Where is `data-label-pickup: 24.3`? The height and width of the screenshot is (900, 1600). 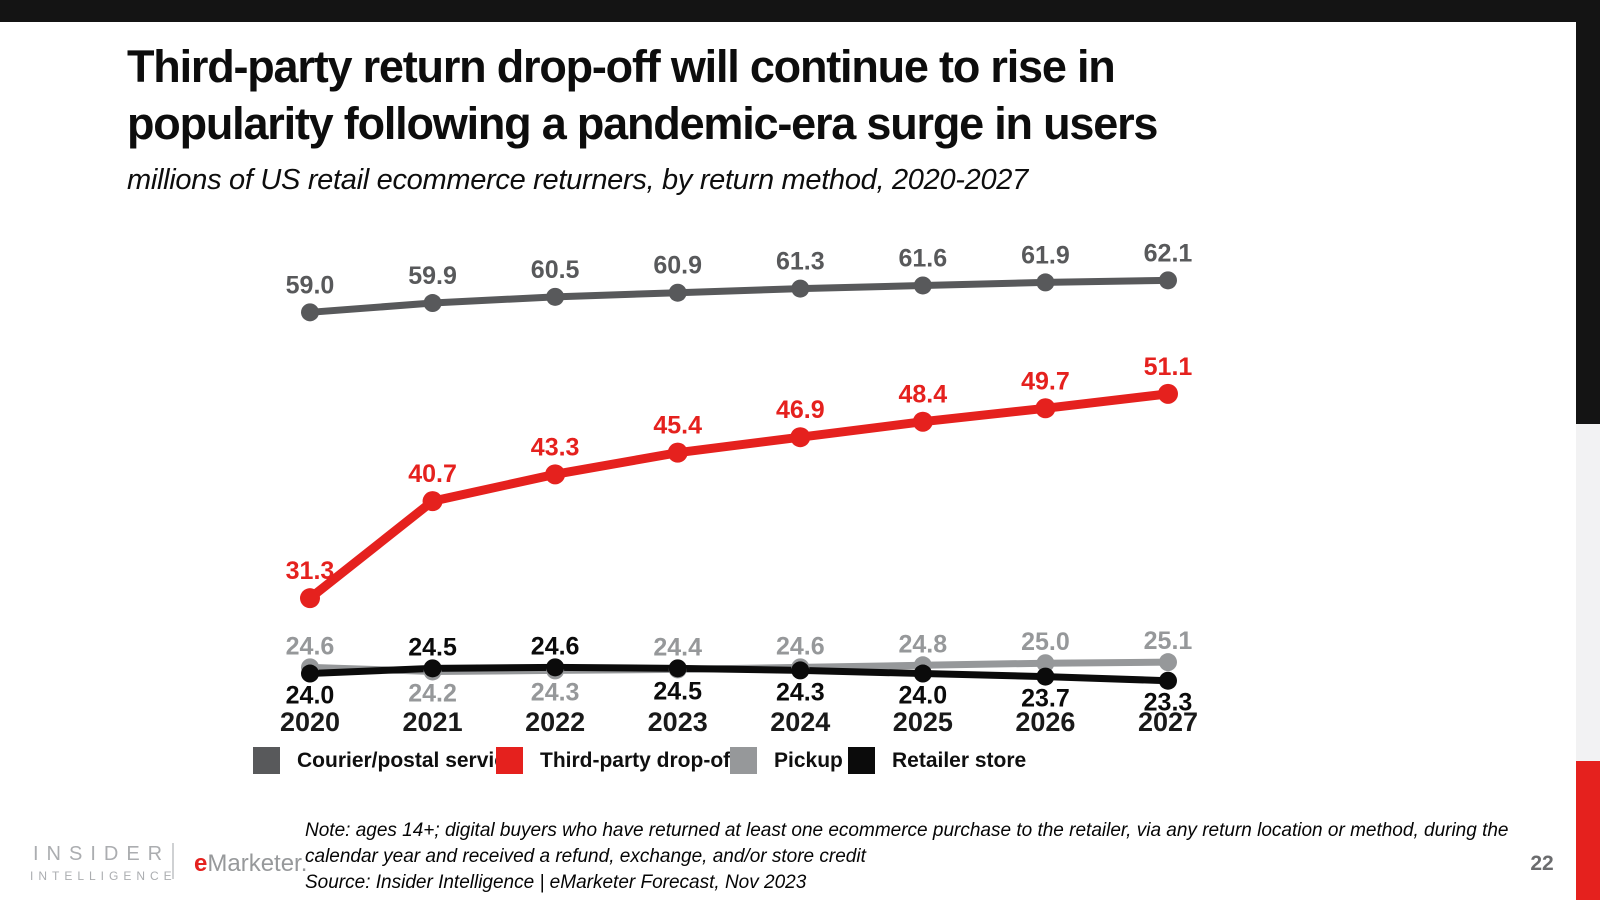
data-label-pickup: 24.3 is located at coordinates (555, 692).